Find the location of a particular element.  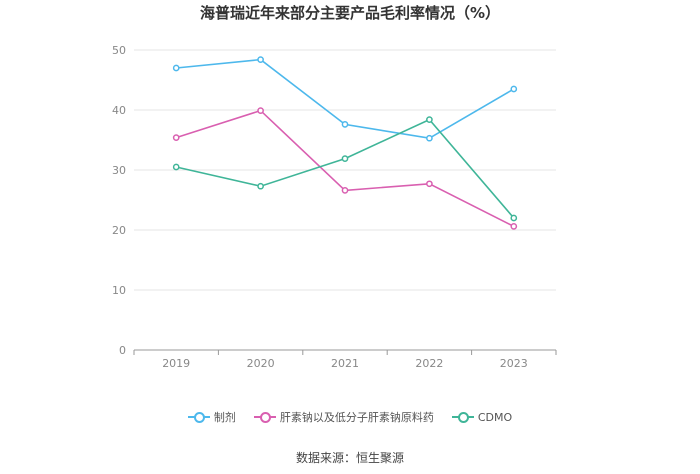

x-tick-label: 2019 is located at coordinates (176, 363).